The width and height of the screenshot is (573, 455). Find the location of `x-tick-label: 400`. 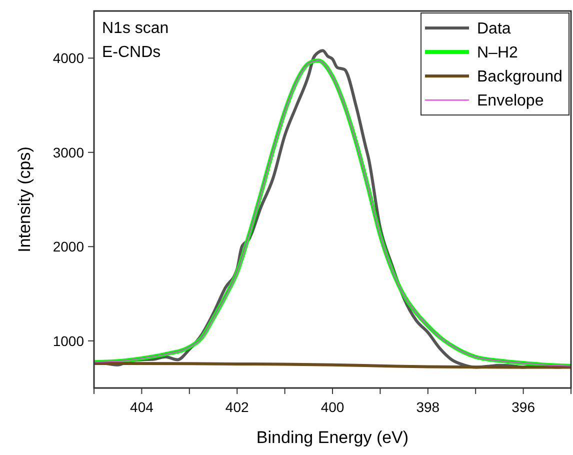

x-tick-label: 400 is located at coordinates (332, 407).